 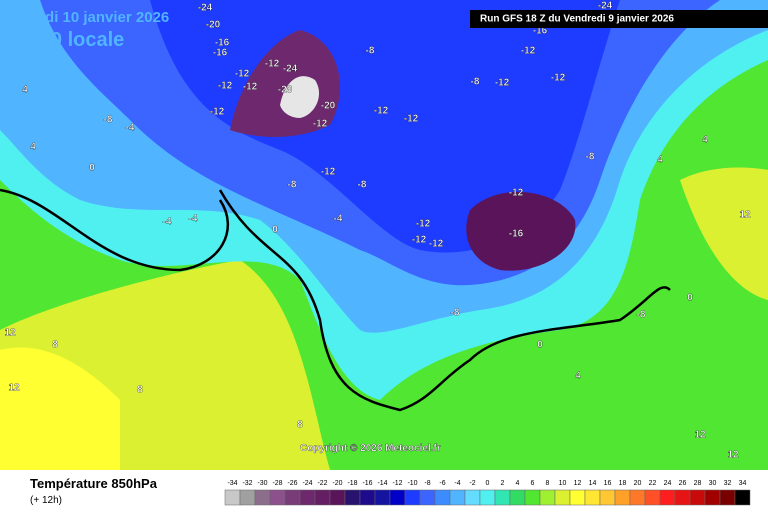 I want to click on legend-tick-label: -10, so click(x=412, y=483).